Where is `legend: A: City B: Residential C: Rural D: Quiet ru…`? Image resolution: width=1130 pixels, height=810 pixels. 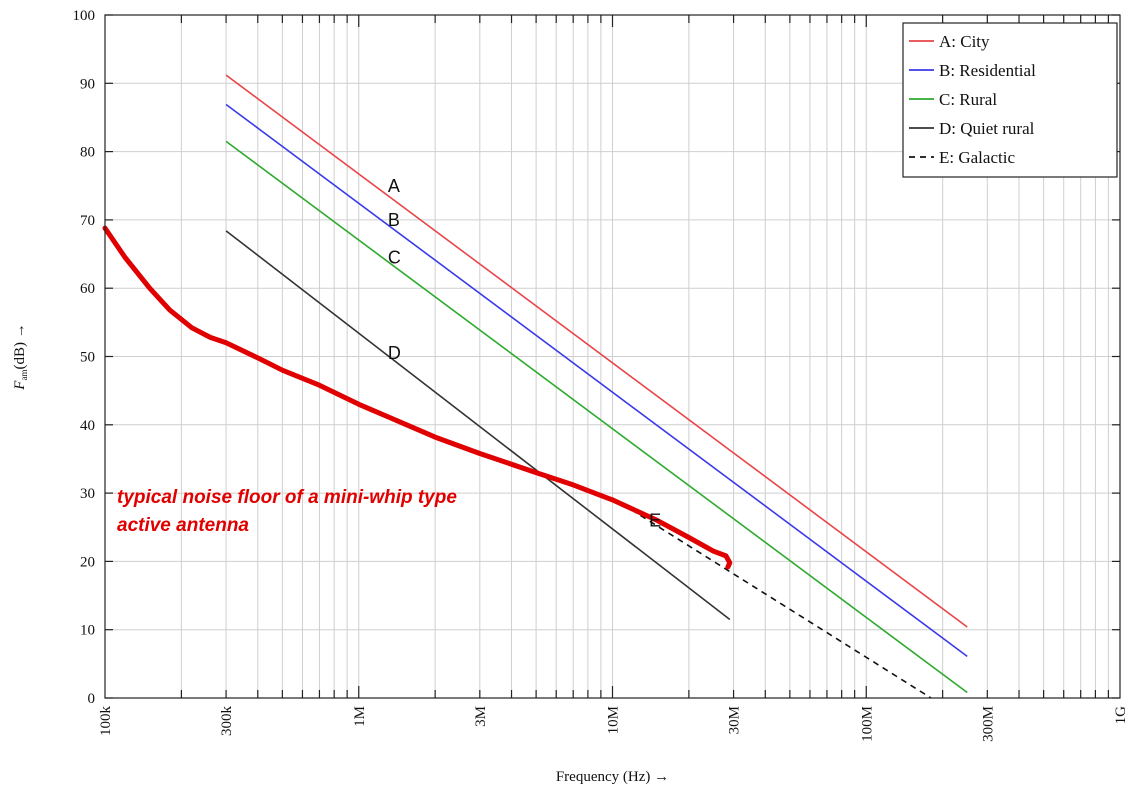
legend: A: City B: Residential C: Rural D: Quiet ru… is located at coordinates (1010, 100).